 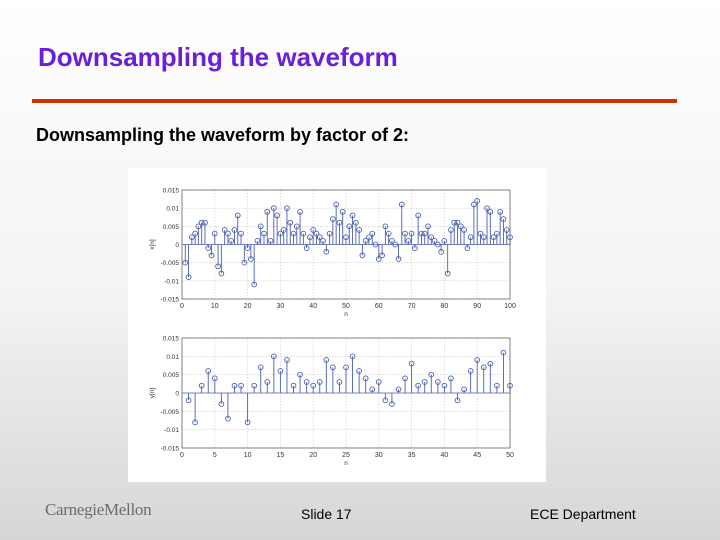 What do you see at coordinates (171, 430) in the screenshot?
I see `y-tick-label: -0.01` at bounding box center [171, 430].